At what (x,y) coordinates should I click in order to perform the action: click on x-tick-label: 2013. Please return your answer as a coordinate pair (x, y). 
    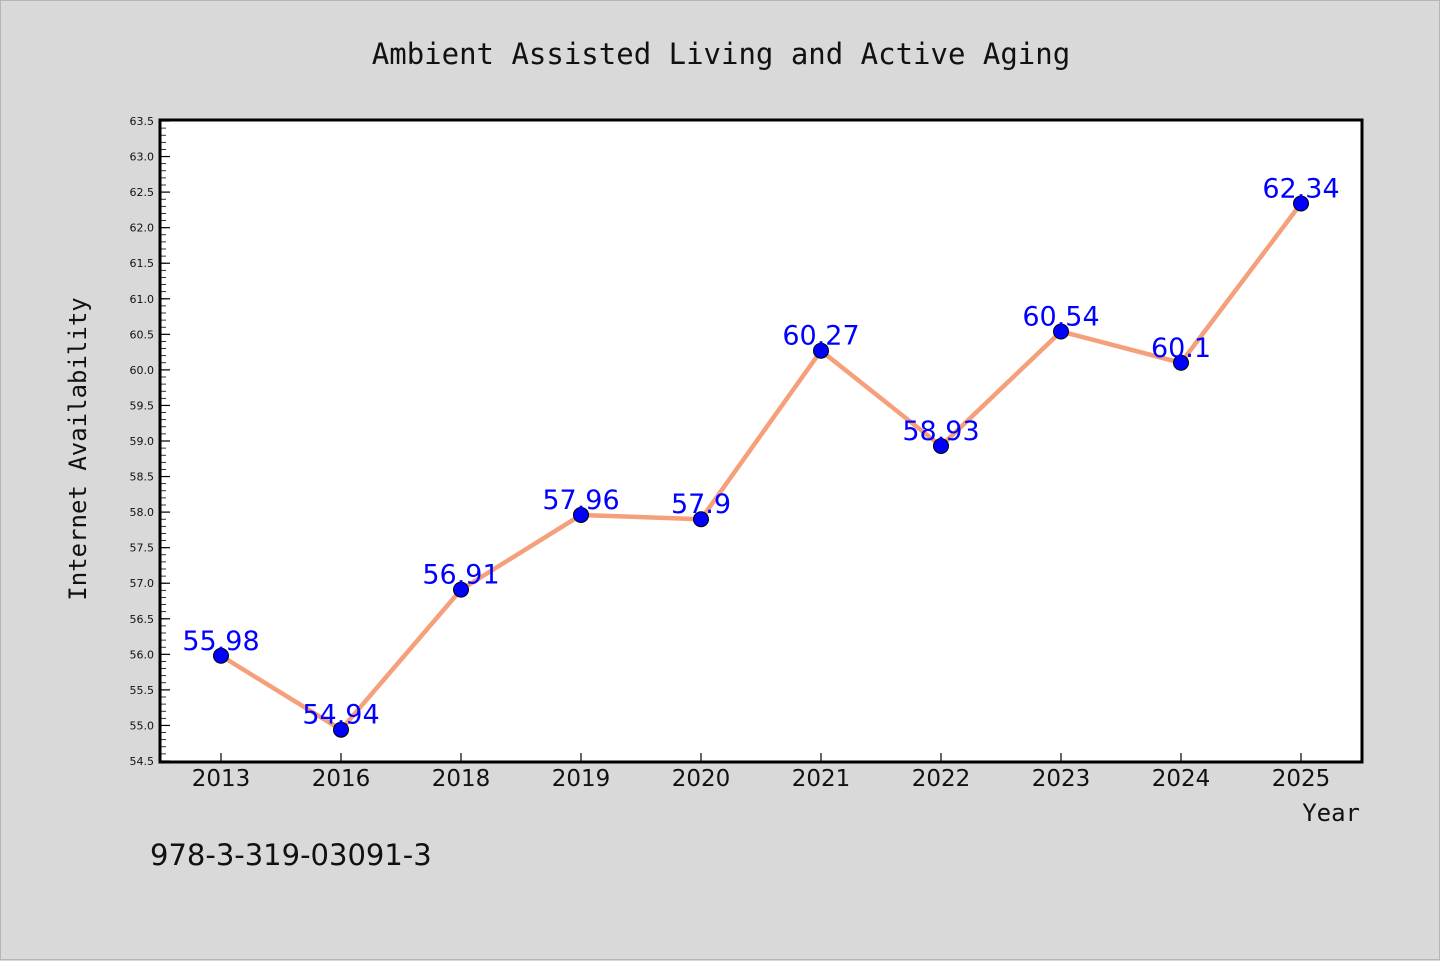
    Looking at the image, I should click on (221, 779).